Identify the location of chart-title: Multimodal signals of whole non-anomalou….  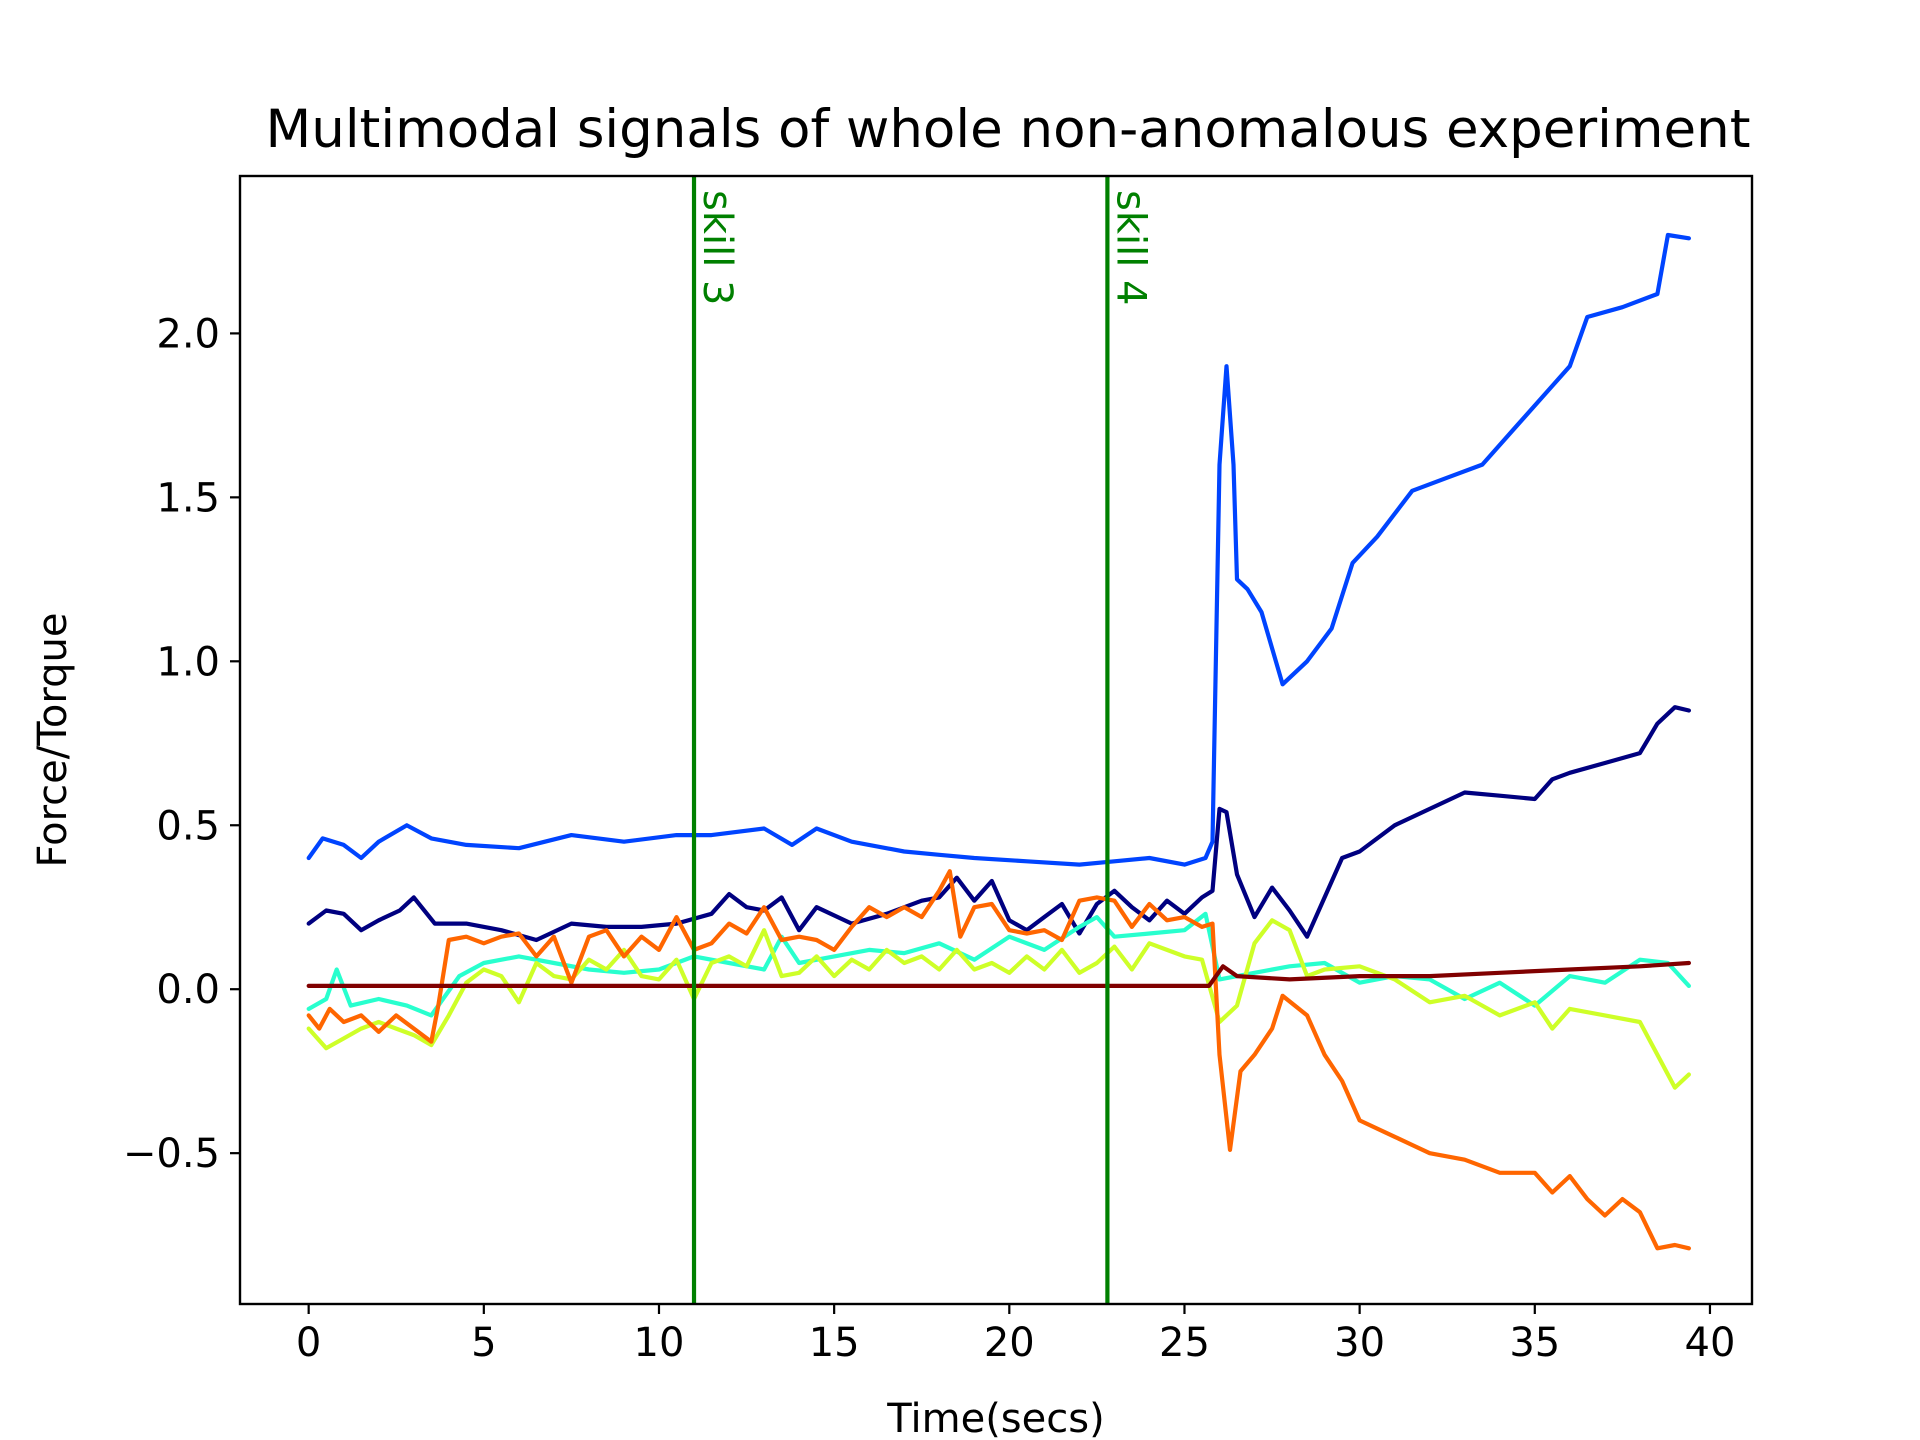
(1008, 129).